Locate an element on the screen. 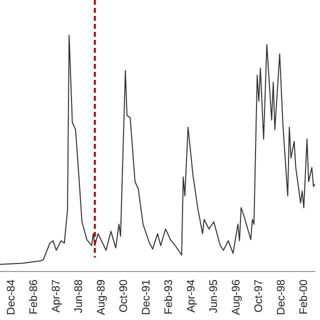  x-tick-label: Oct-97 is located at coordinates (258, 296).